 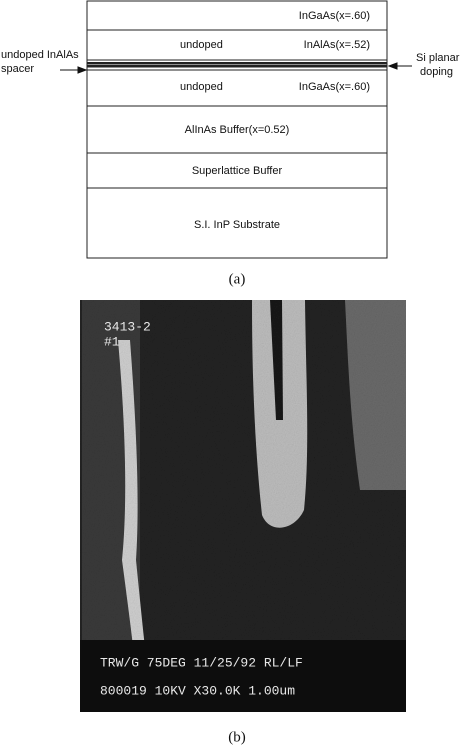 What do you see at coordinates (127, 326) in the screenshot?
I see `overlay-text: 3413-2` at bounding box center [127, 326].